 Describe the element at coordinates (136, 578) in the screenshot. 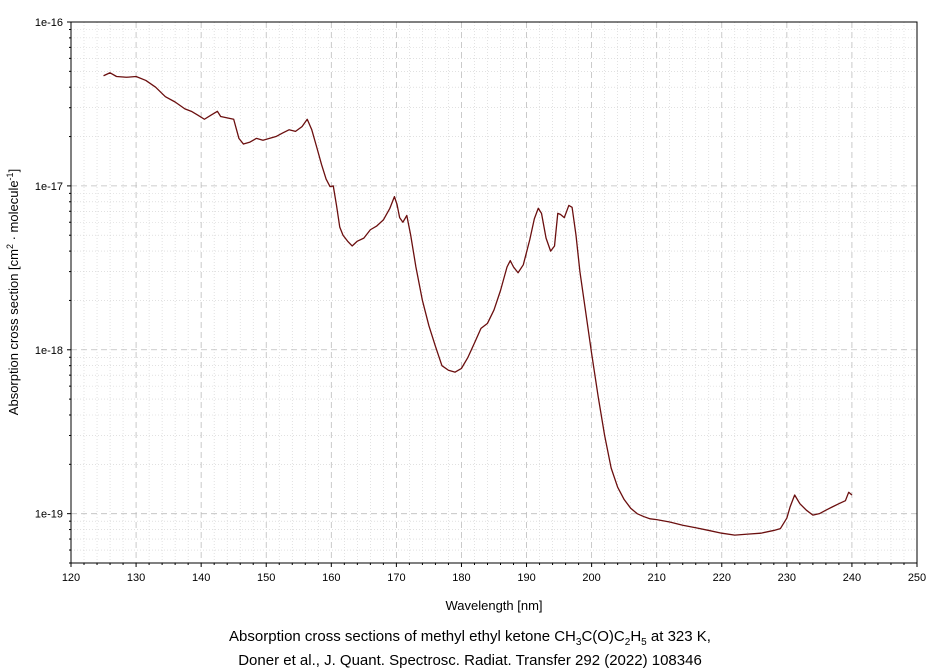

I see `x-tick-label: 130` at that location.